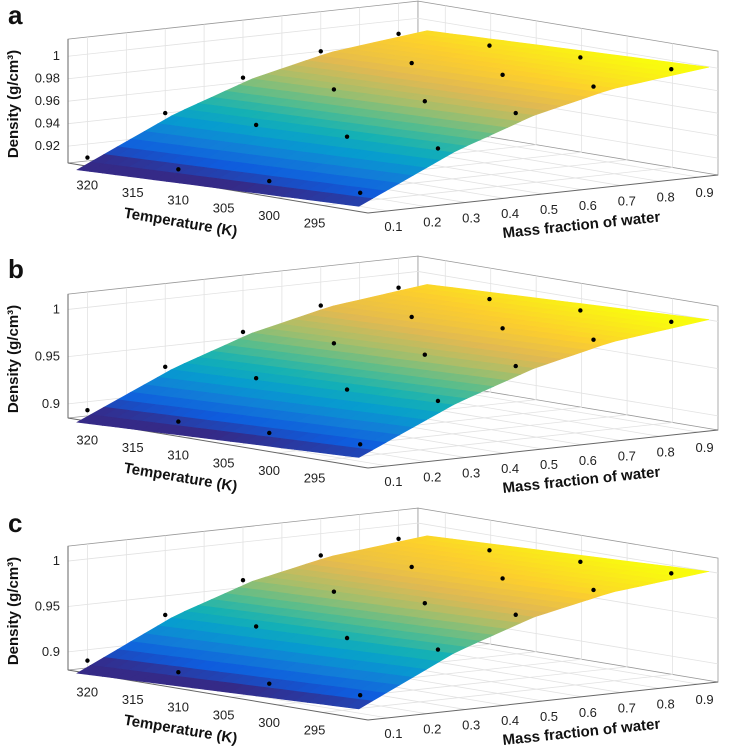  Describe the element at coordinates (47, 78) in the screenshot. I see `z-tick-label: 0.98` at that location.